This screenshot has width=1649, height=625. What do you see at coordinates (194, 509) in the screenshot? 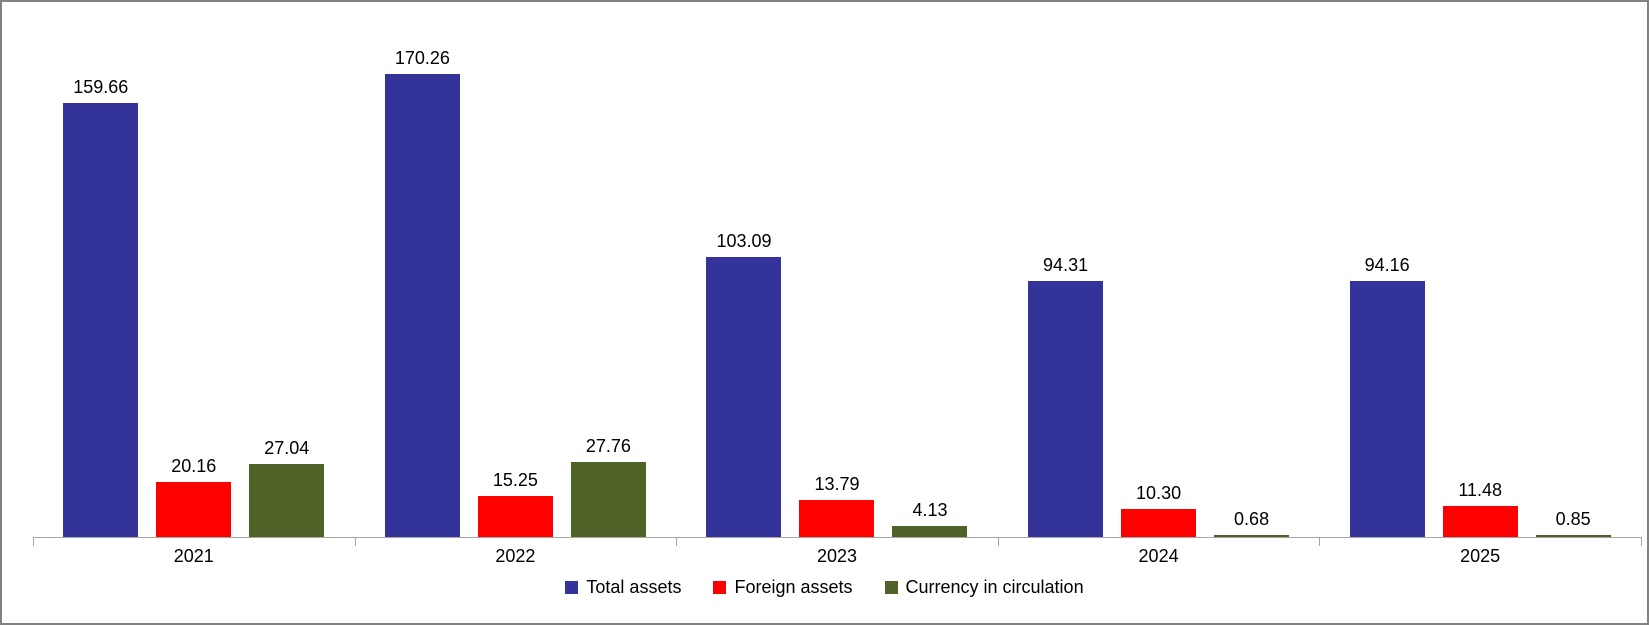
I see `bar-foreign-assets-2021` at bounding box center [194, 509].